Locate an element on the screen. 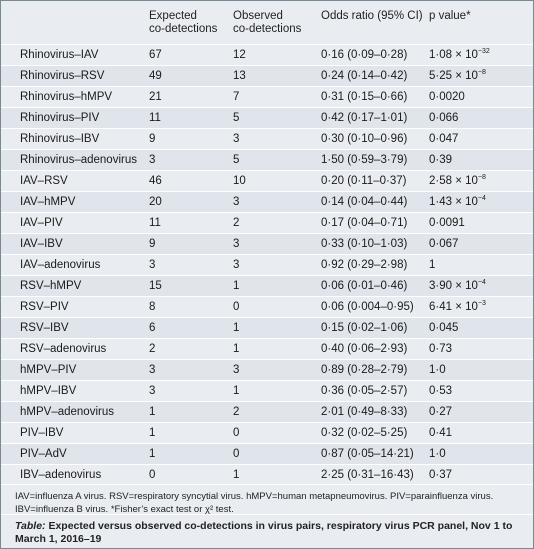 This screenshot has height=549, width=534. virus-pair-cell: RSV–IBV is located at coordinates (44, 328).